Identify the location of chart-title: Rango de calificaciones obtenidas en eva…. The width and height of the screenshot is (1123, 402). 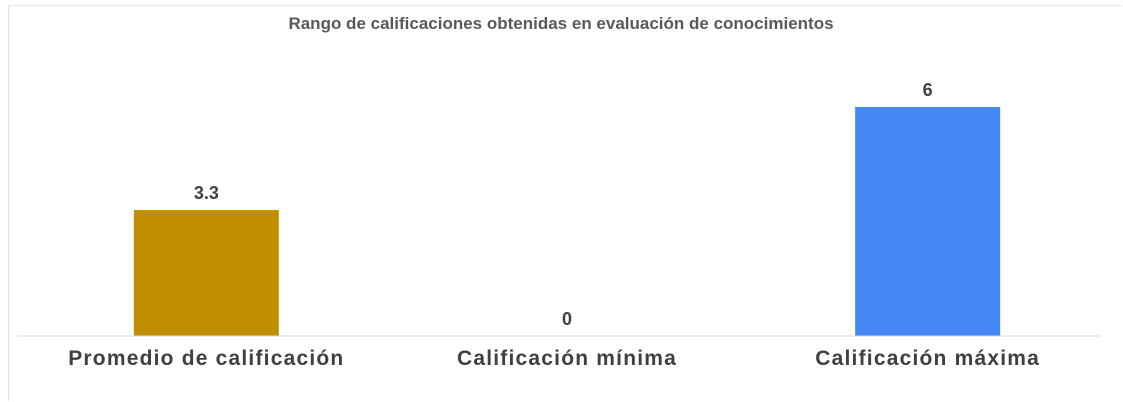
(561, 23).